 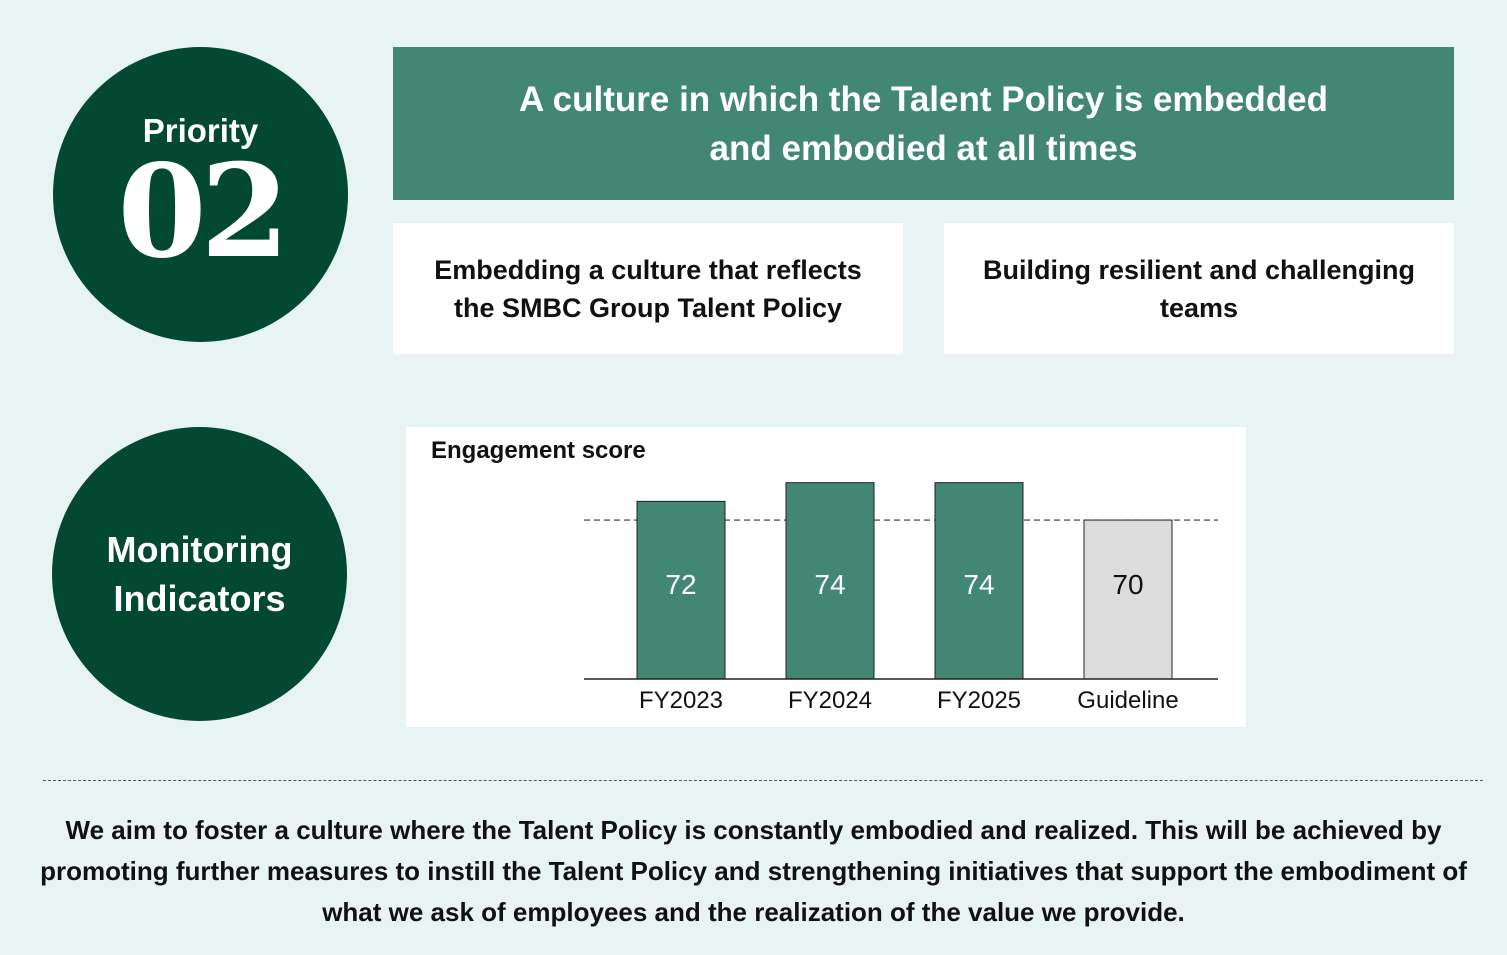 I want to click on bar-fy2024, so click(x=830, y=581).